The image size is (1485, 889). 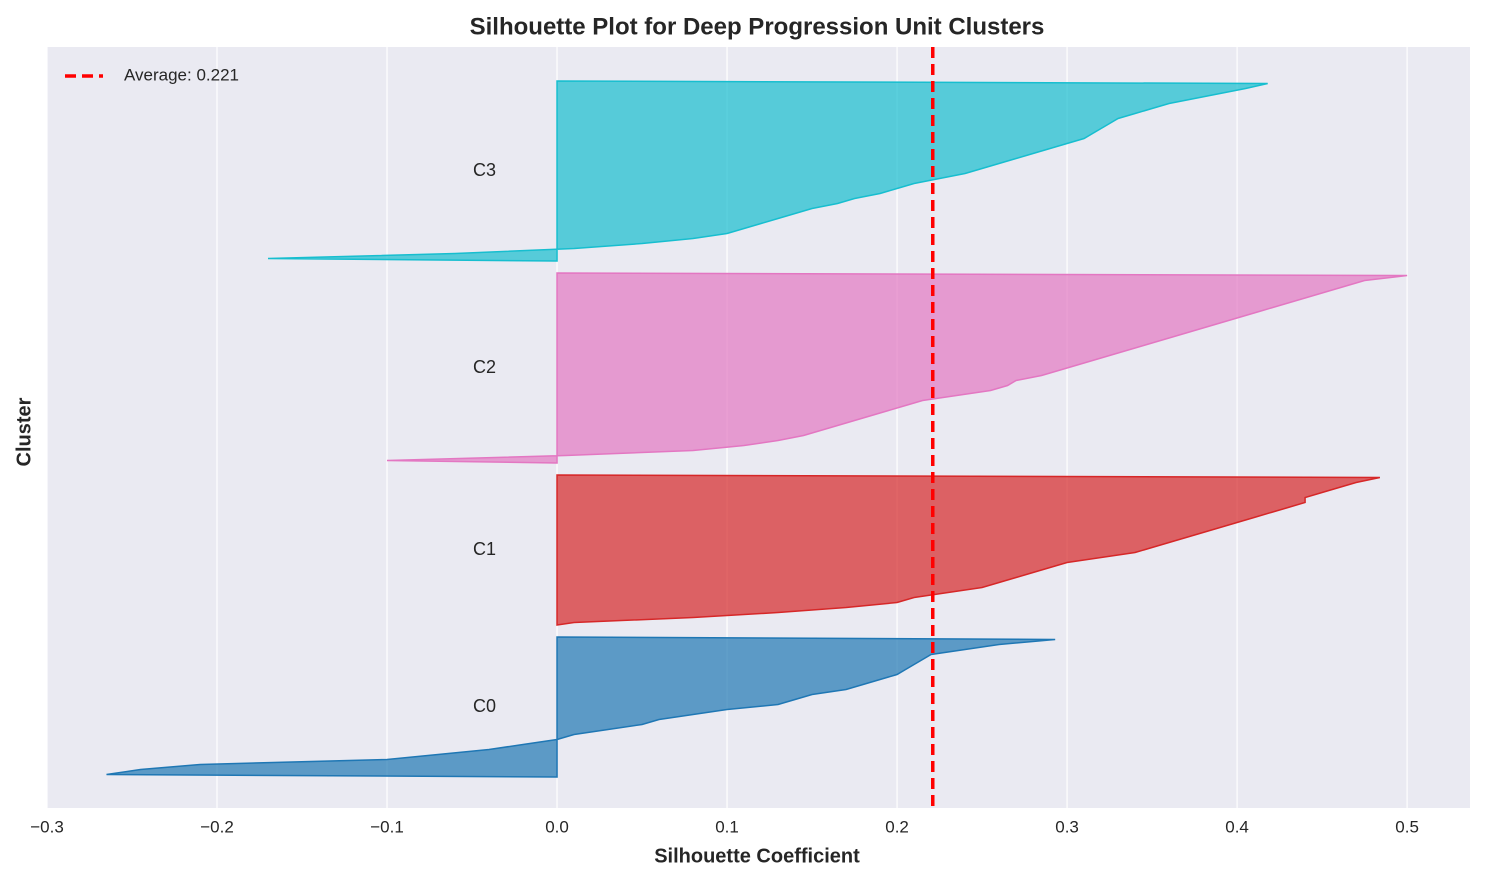 I want to click on cluster-label: C2, so click(x=484, y=367).